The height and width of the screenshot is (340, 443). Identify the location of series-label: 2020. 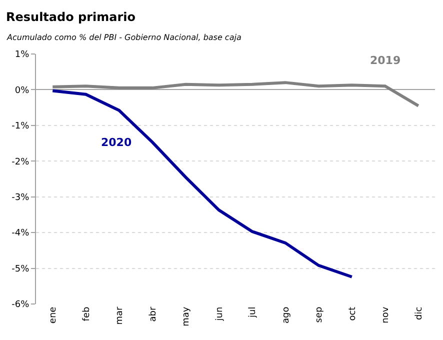
(116, 142).